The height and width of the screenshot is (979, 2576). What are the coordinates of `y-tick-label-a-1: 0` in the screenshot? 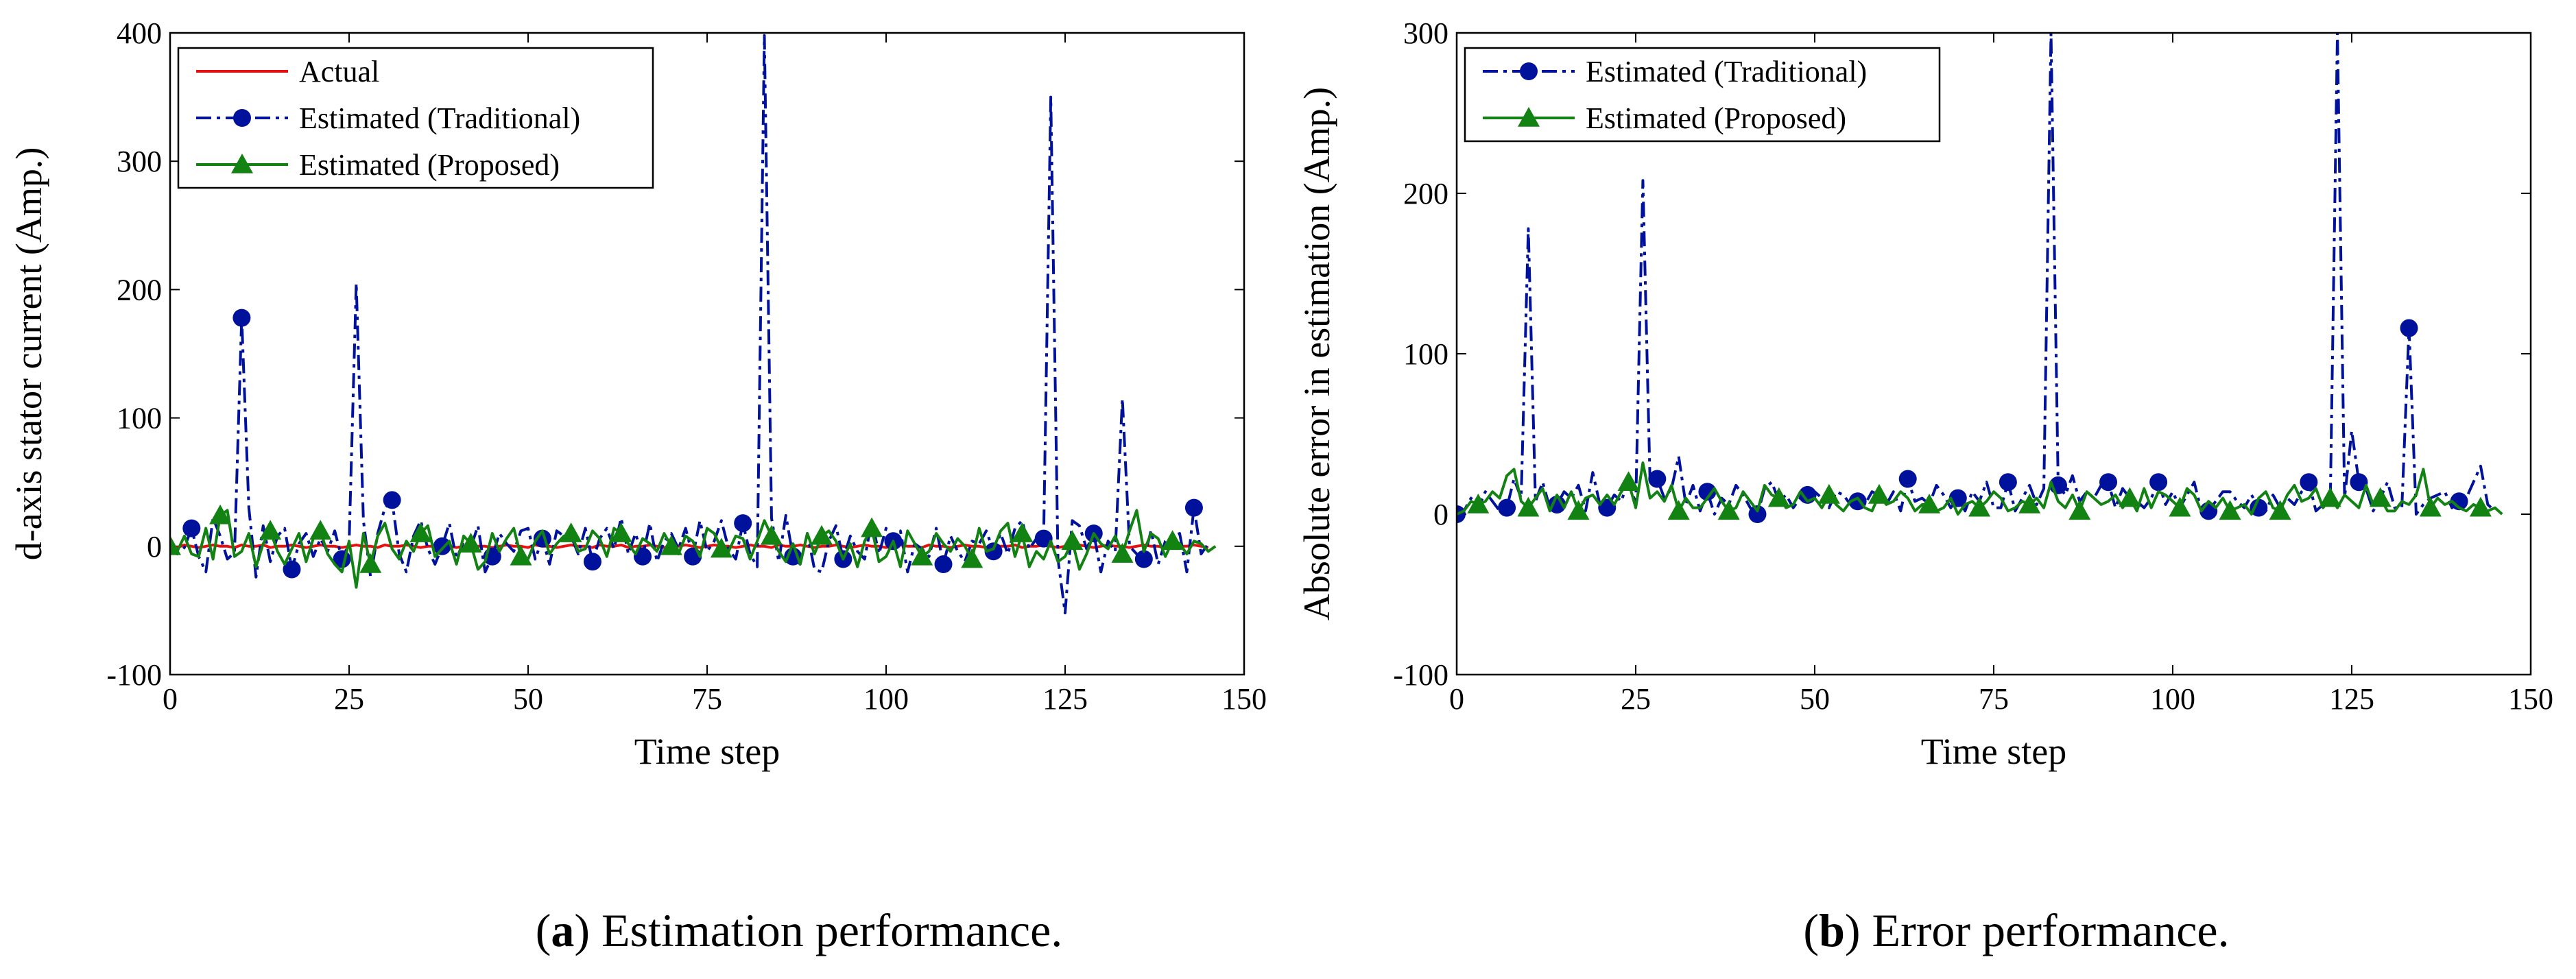 It's located at (154, 547).